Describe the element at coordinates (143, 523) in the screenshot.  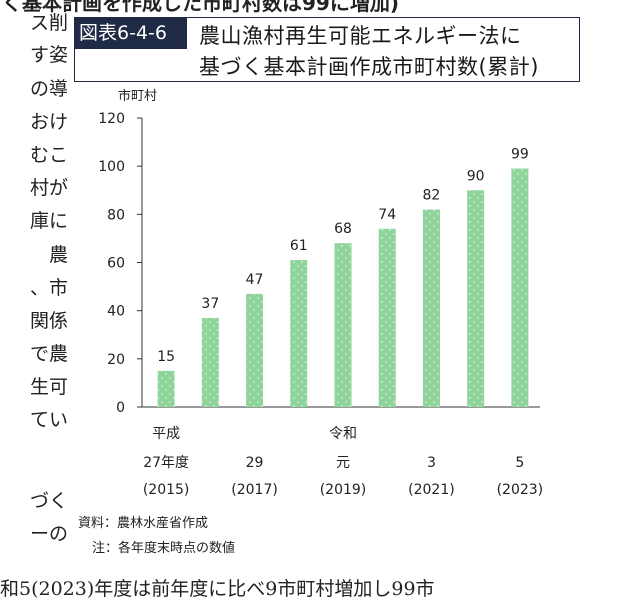
I see `source-note: 資料：農林水産省作成` at that location.